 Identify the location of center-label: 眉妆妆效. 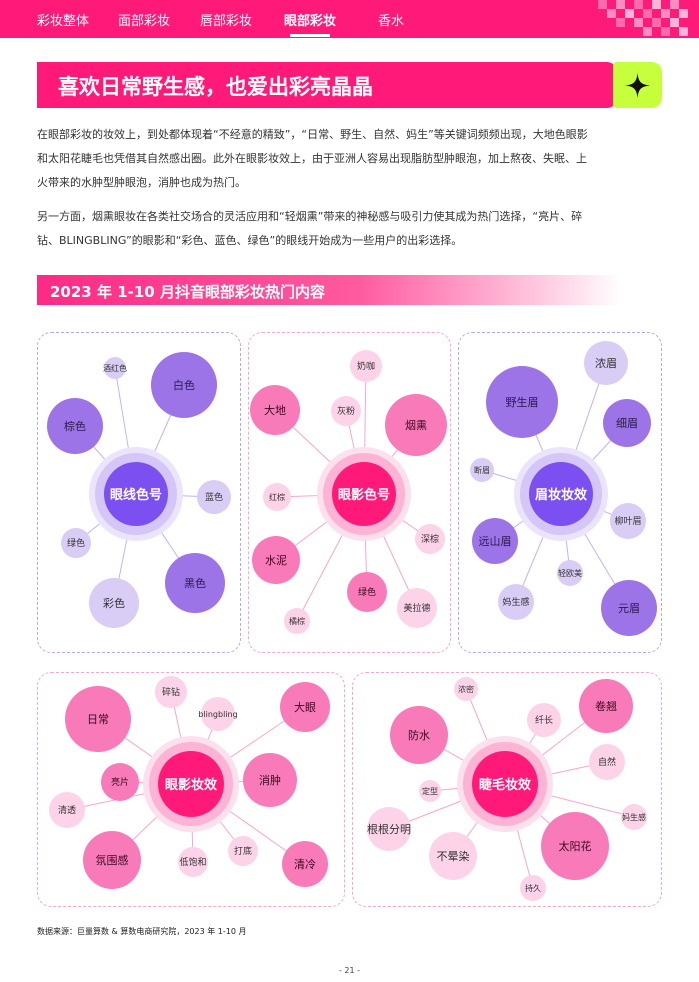
(561, 495).